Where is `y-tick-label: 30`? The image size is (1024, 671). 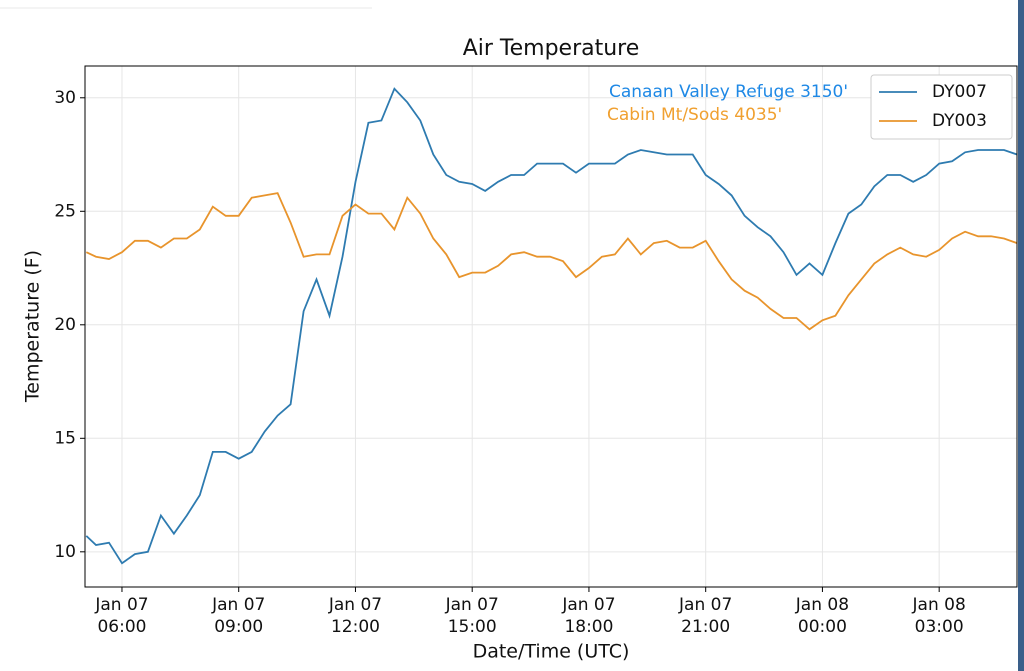
y-tick-label: 30 is located at coordinates (65, 98).